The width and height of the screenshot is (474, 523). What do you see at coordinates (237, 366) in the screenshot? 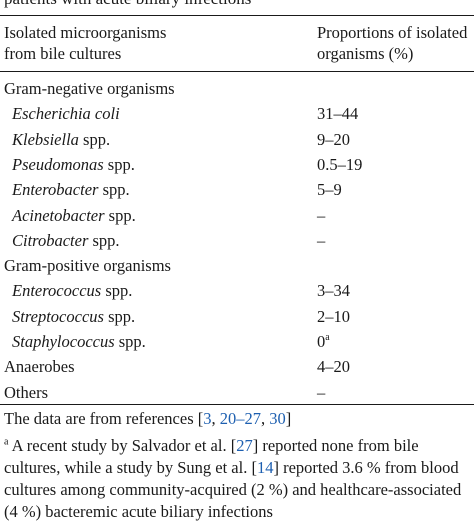
I see `table-group-row: Anaerobes 4–20` at bounding box center [237, 366].